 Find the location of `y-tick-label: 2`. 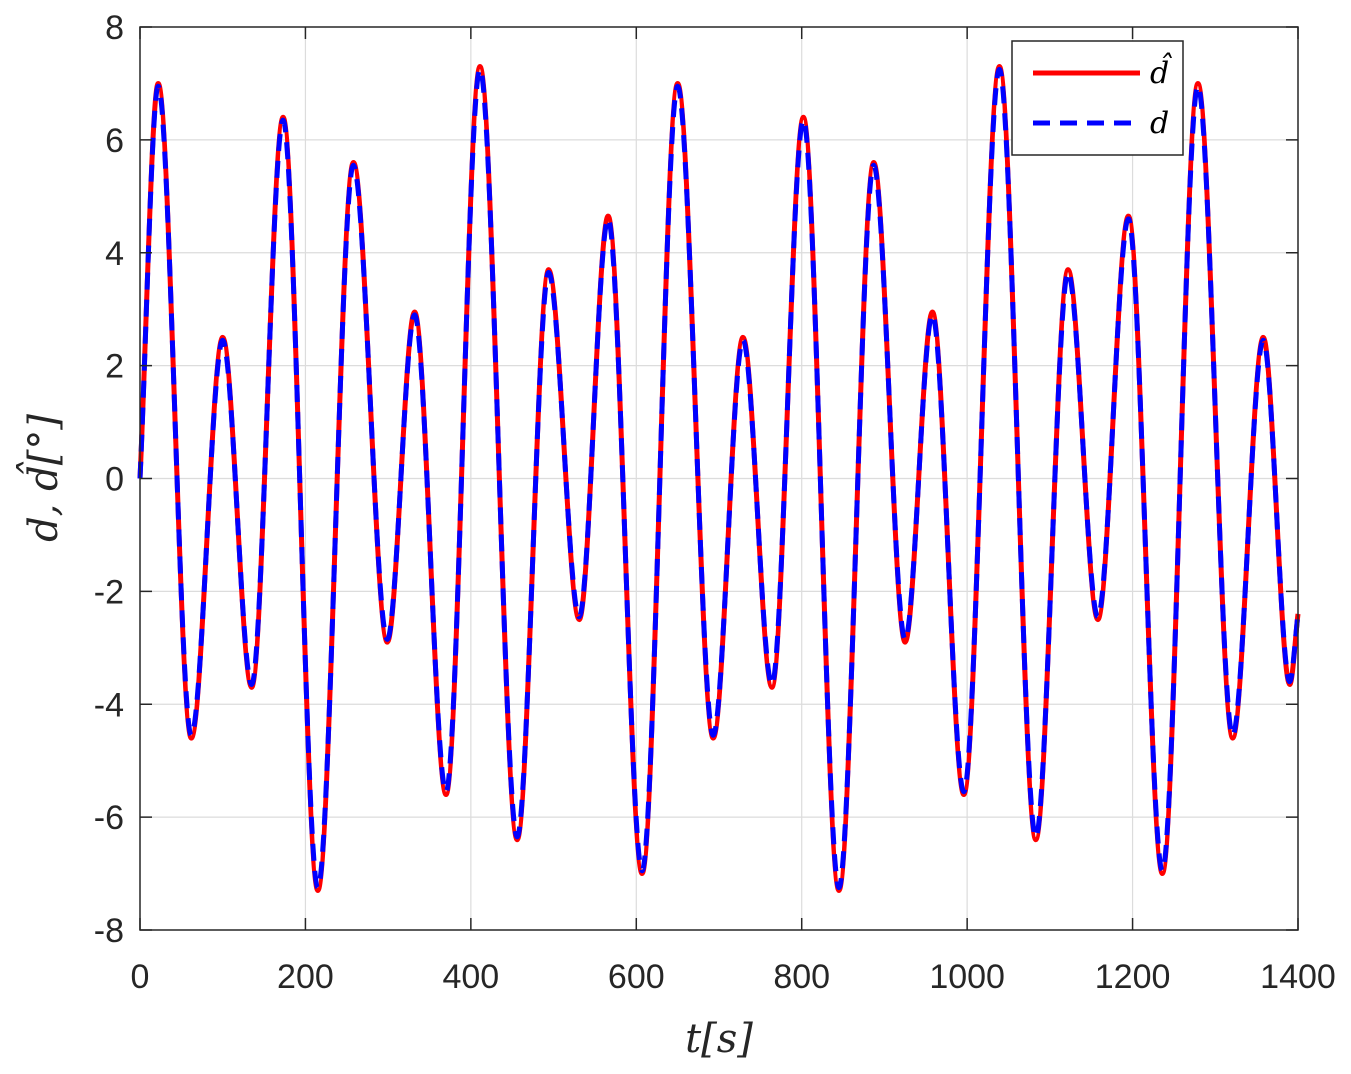

y-tick-label: 2 is located at coordinates (114, 367).